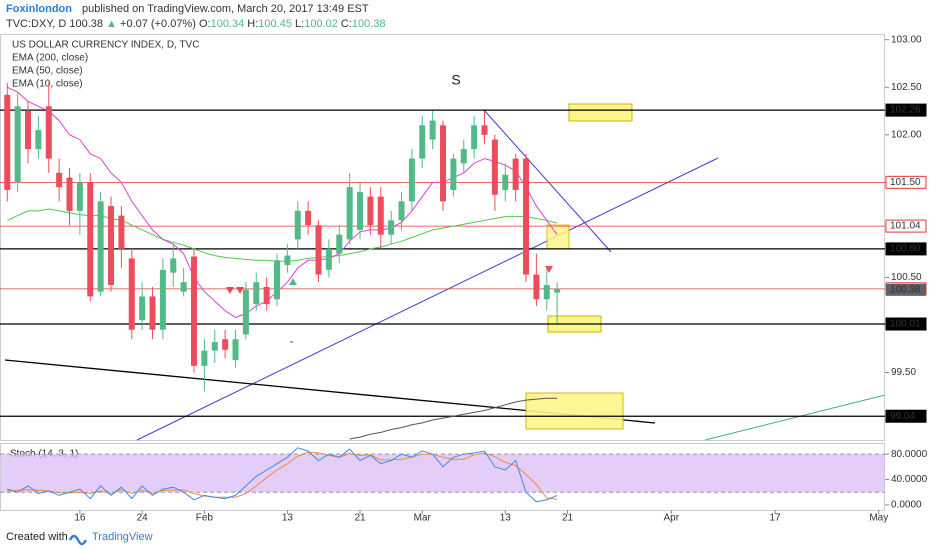  I want to click on stoch-d, so click(282, 475).